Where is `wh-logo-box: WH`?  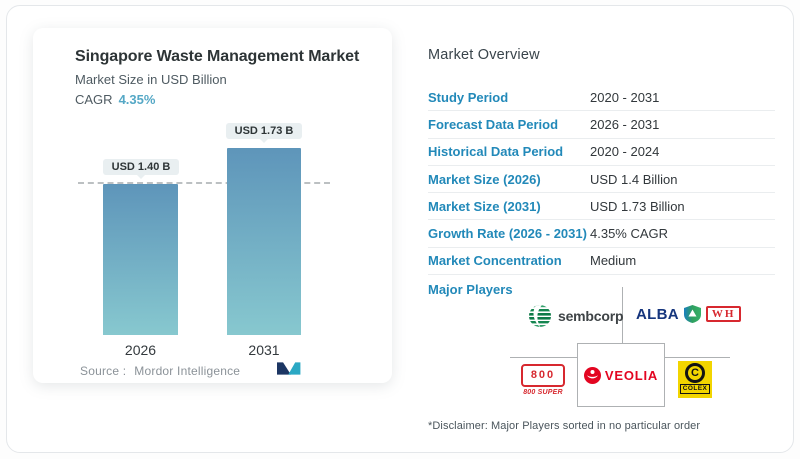 wh-logo-box: WH is located at coordinates (723, 314).